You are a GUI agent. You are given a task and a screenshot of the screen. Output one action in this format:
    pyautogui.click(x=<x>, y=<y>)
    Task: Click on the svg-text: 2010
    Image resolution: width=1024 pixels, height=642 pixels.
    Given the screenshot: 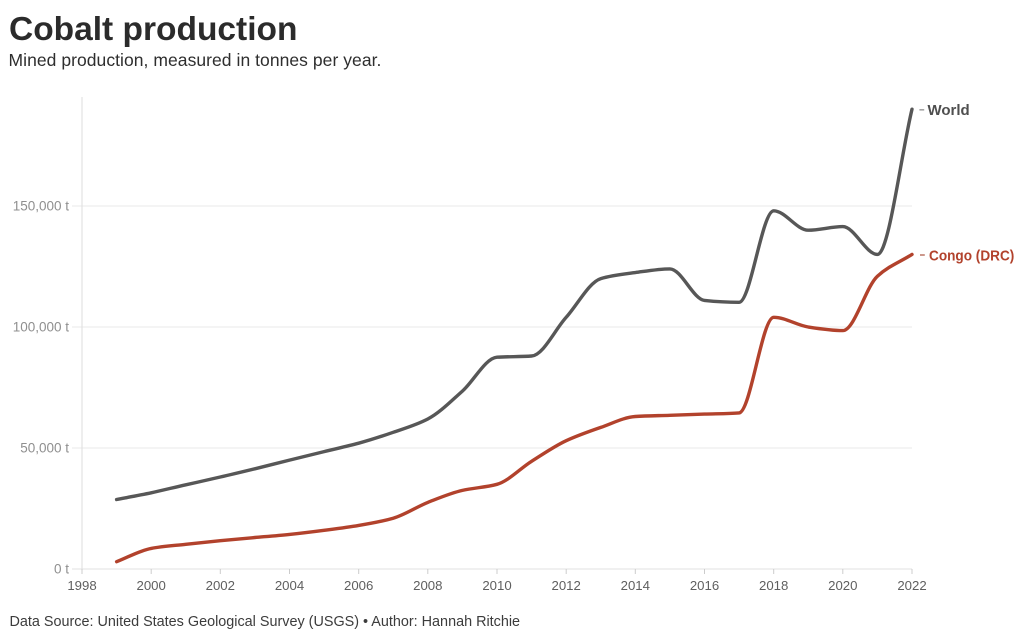 What is the action you would take?
    pyautogui.click(x=496, y=585)
    